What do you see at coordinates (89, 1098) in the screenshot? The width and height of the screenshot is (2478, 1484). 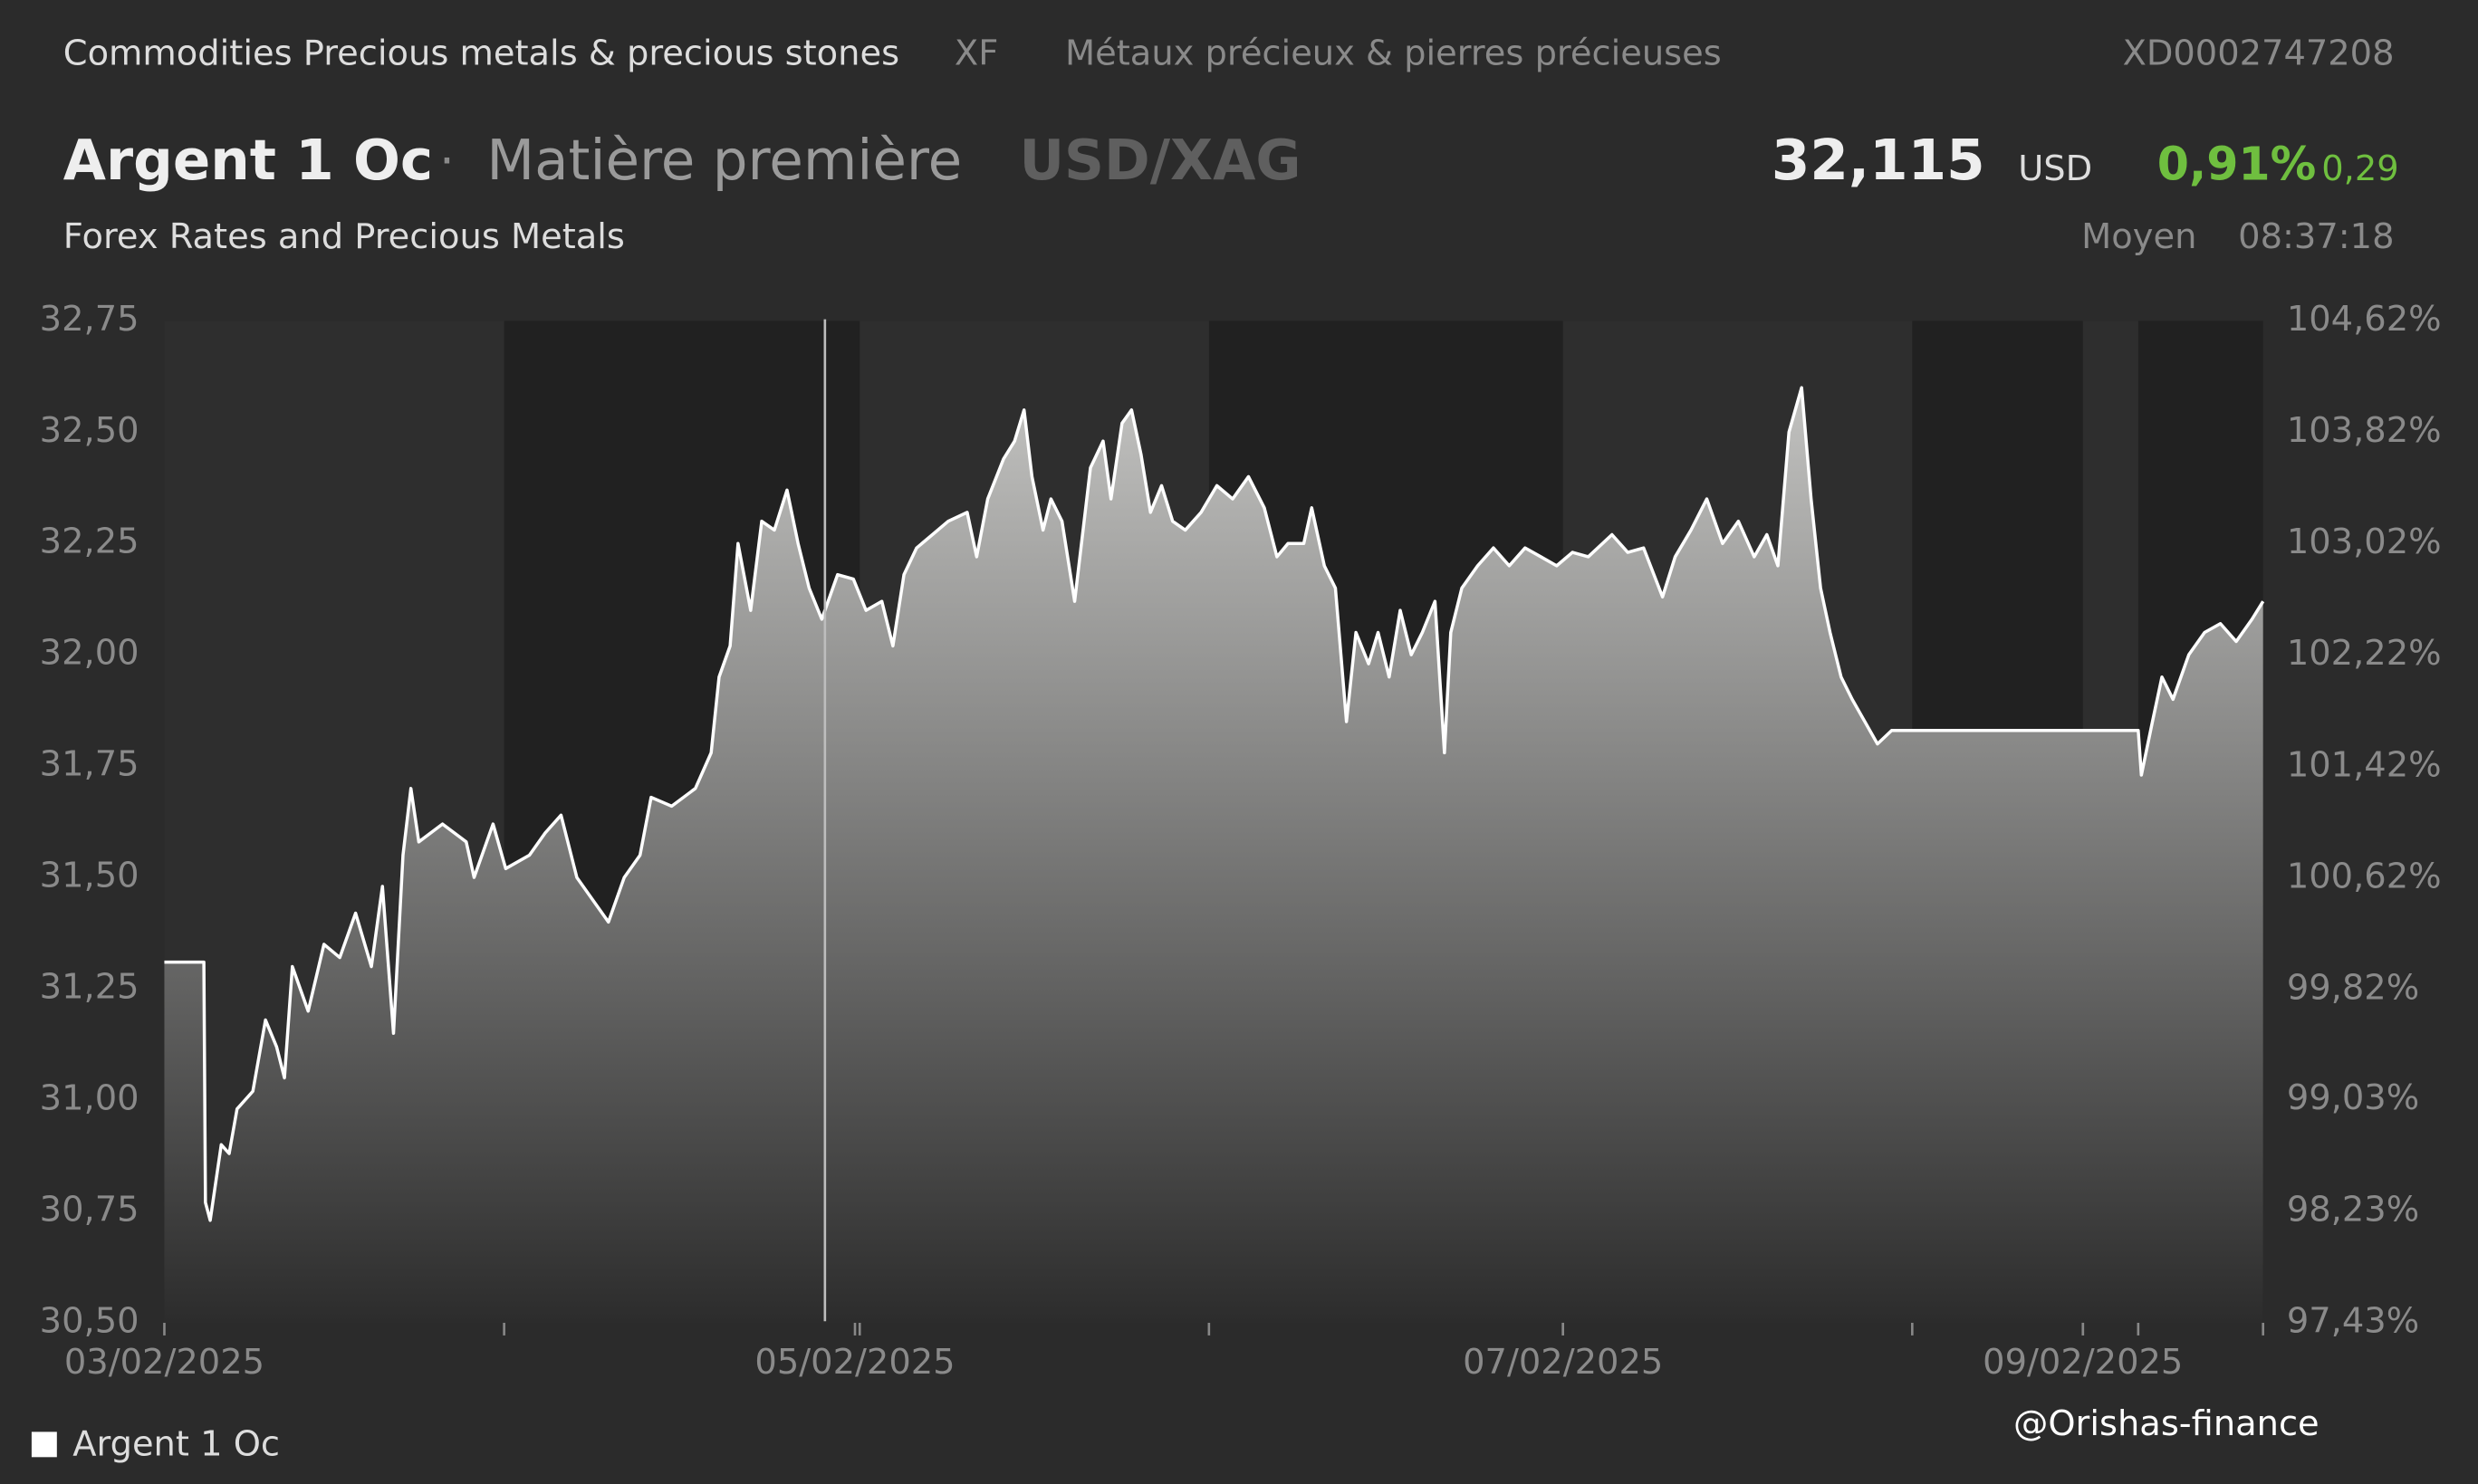 I see `y-tick-label: 31,00` at bounding box center [89, 1098].